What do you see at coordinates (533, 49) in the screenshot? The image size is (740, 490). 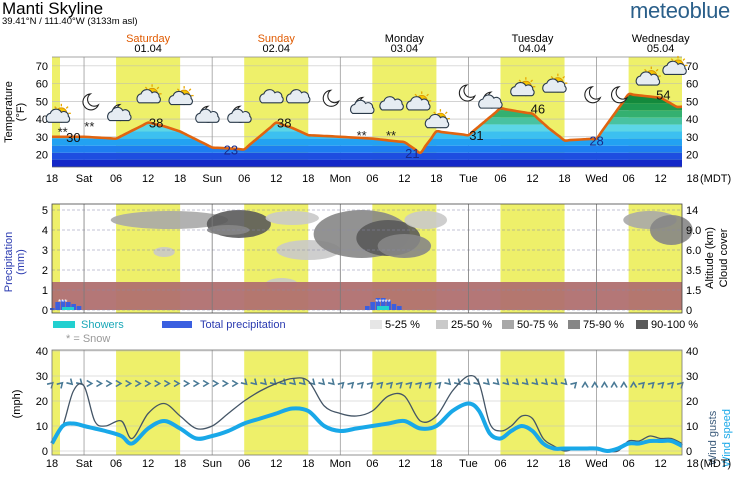 I see `day-date: 04.04` at bounding box center [533, 49].